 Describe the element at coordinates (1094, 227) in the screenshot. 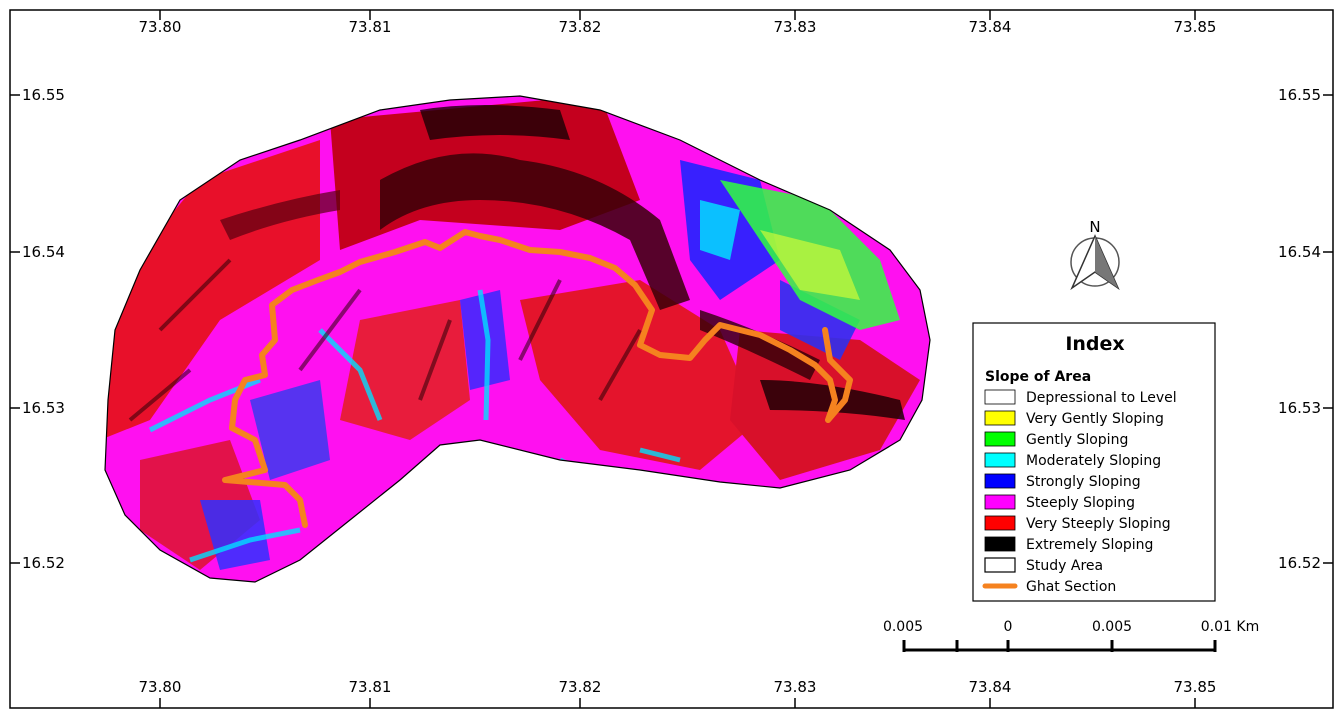

I see `north-label: N` at that location.